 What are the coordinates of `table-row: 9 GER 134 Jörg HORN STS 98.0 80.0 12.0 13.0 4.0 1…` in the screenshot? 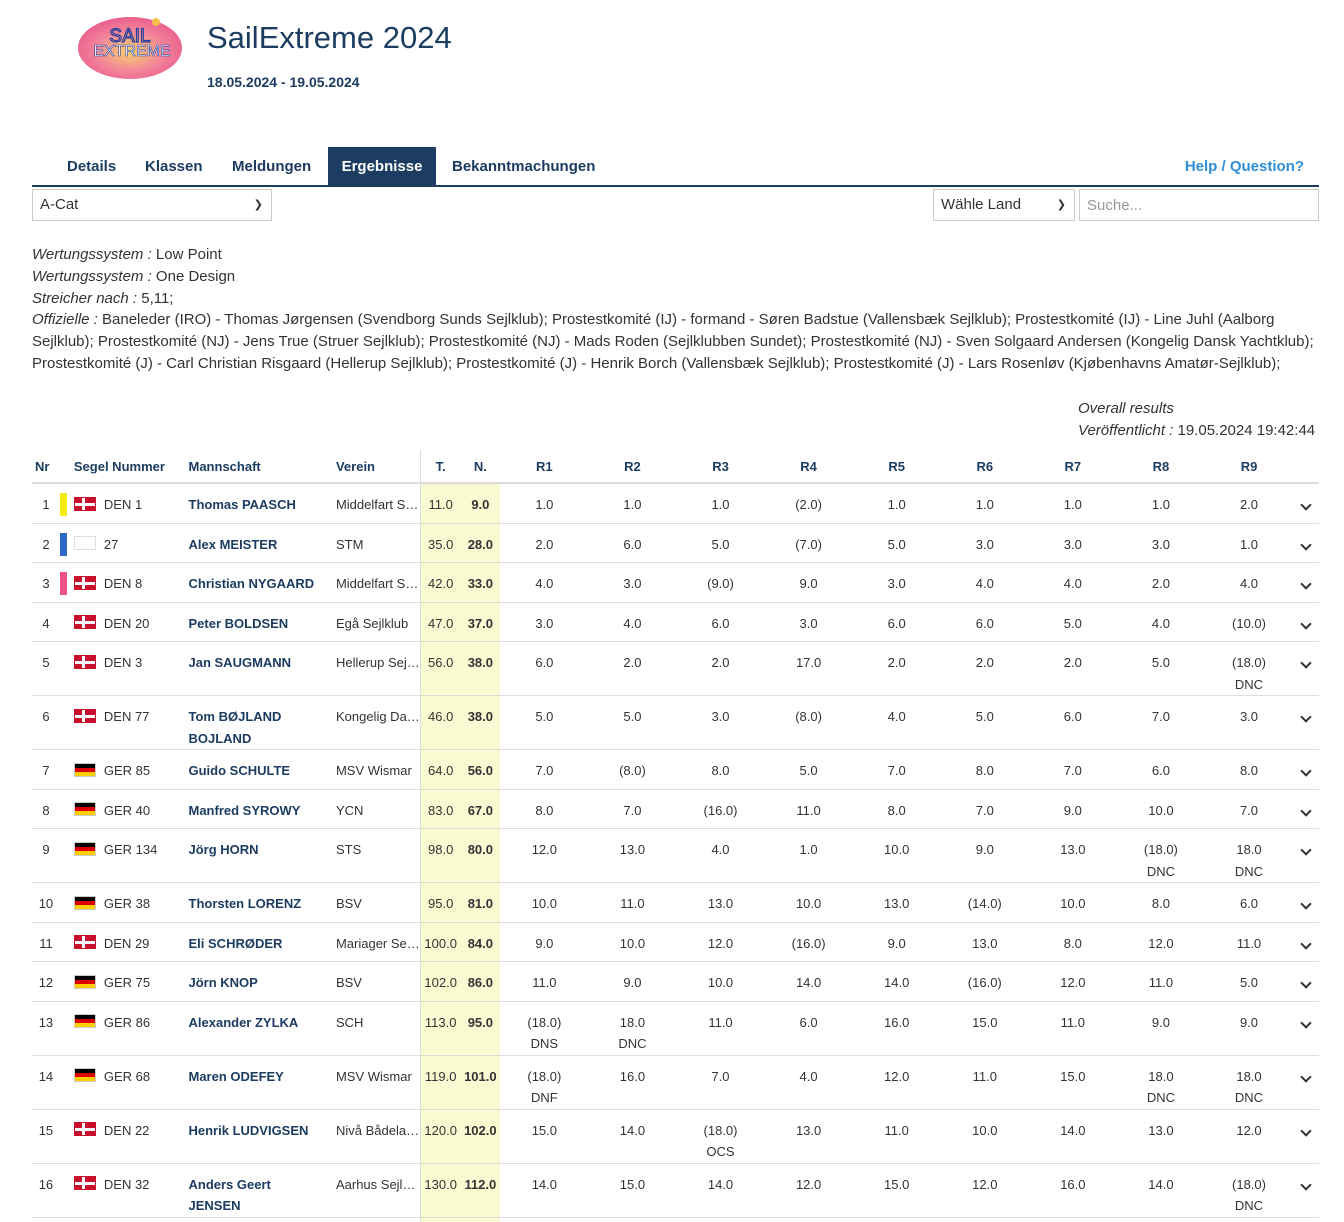 It's located at (675, 855).